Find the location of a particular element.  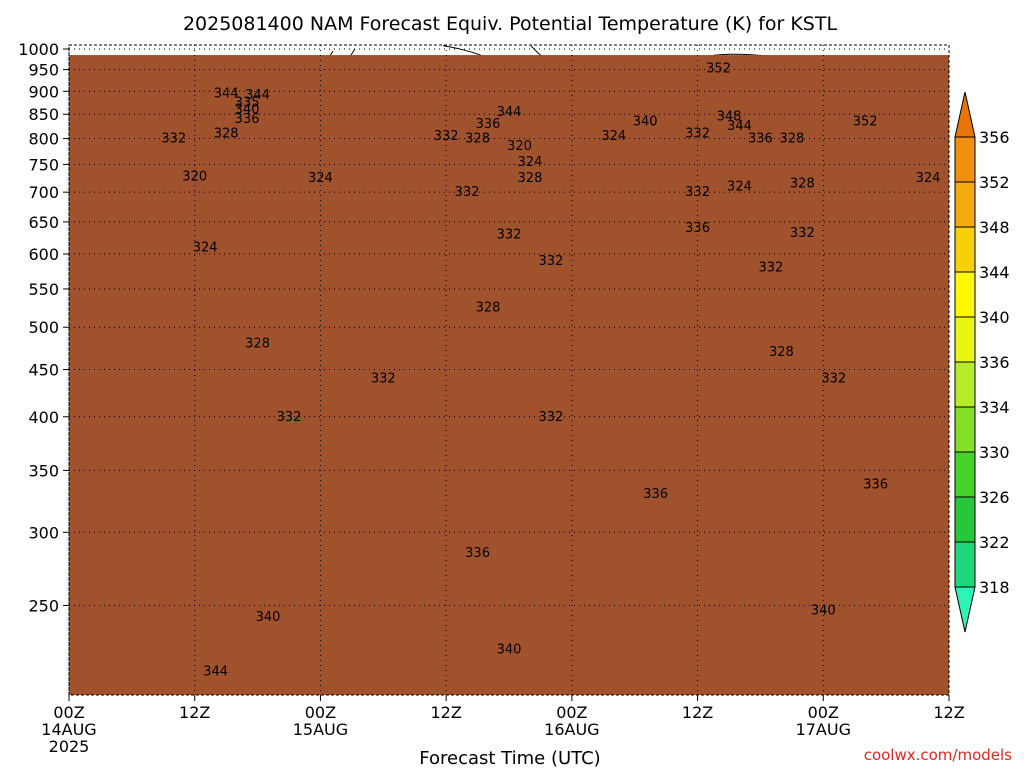

y-tick-label: 300 is located at coordinates (43, 532).